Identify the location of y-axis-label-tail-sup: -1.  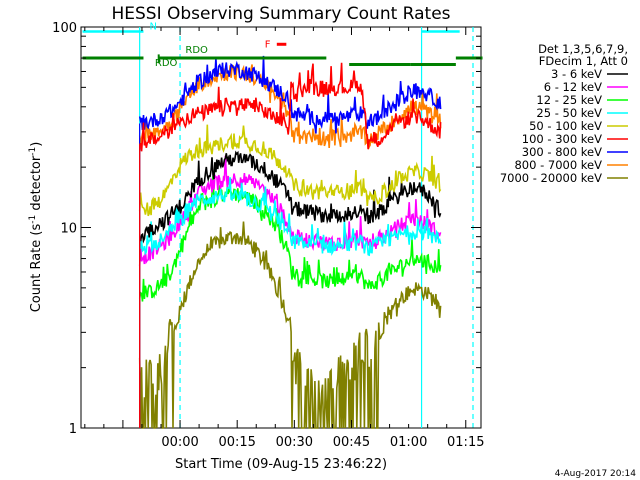
(33, 151).